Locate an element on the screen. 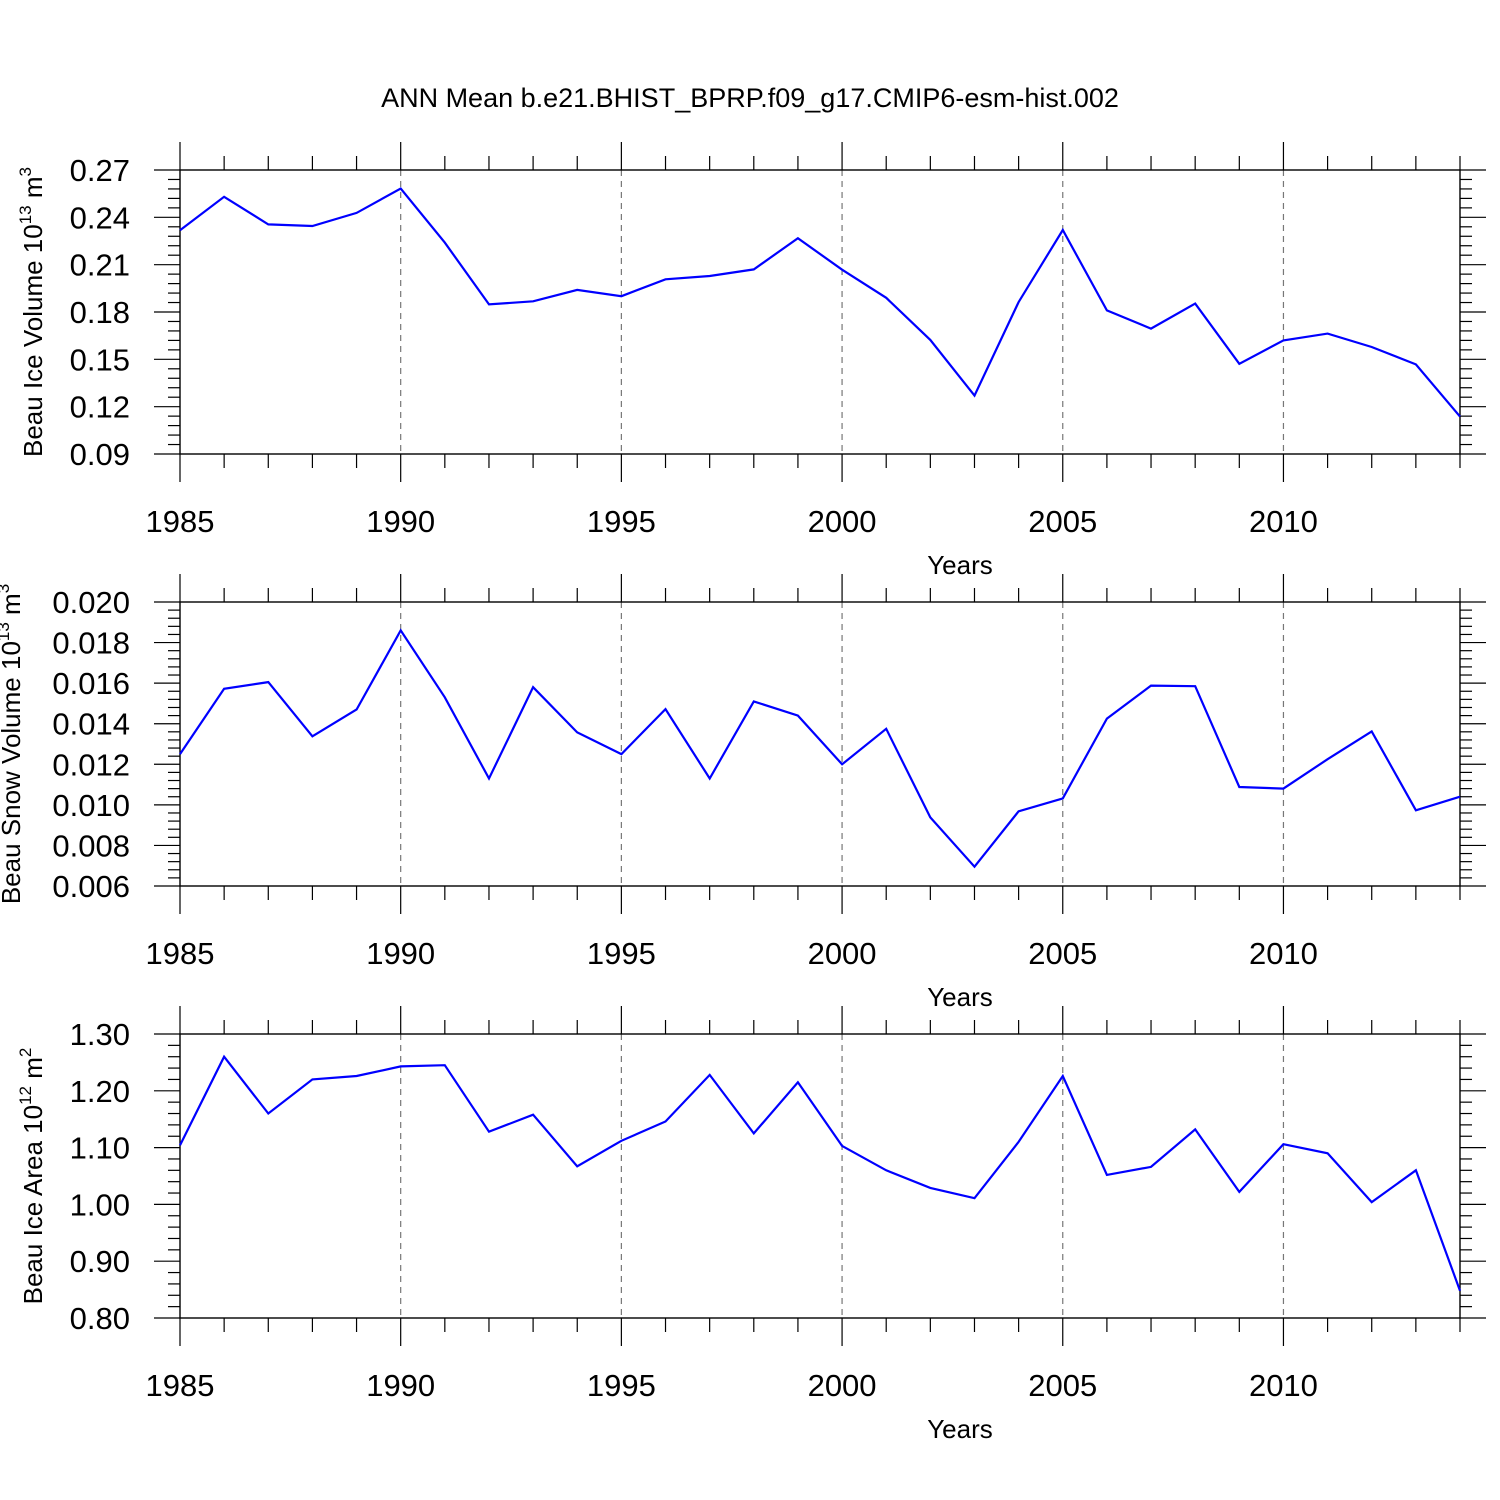 The height and width of the screenshot is (1500, 1500). snow-volume-series-line is located at coordinates (820, 748).